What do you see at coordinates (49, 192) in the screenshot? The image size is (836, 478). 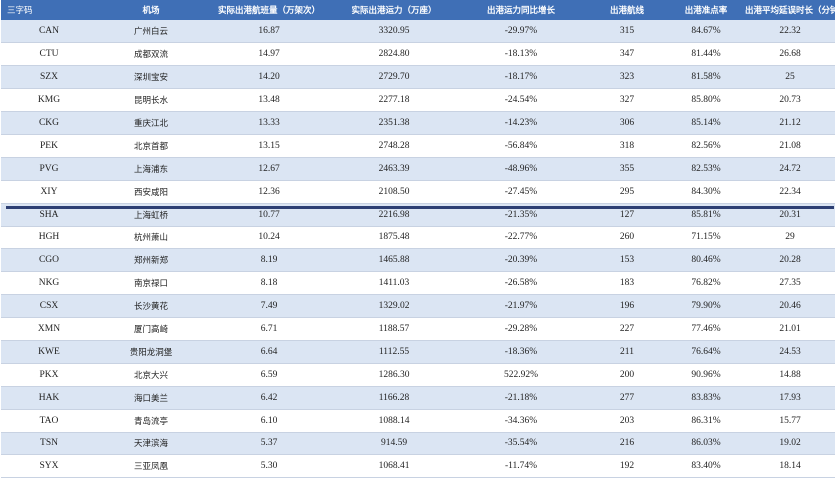 I see `cell-code: XIY` at bounding box center [49, 192].